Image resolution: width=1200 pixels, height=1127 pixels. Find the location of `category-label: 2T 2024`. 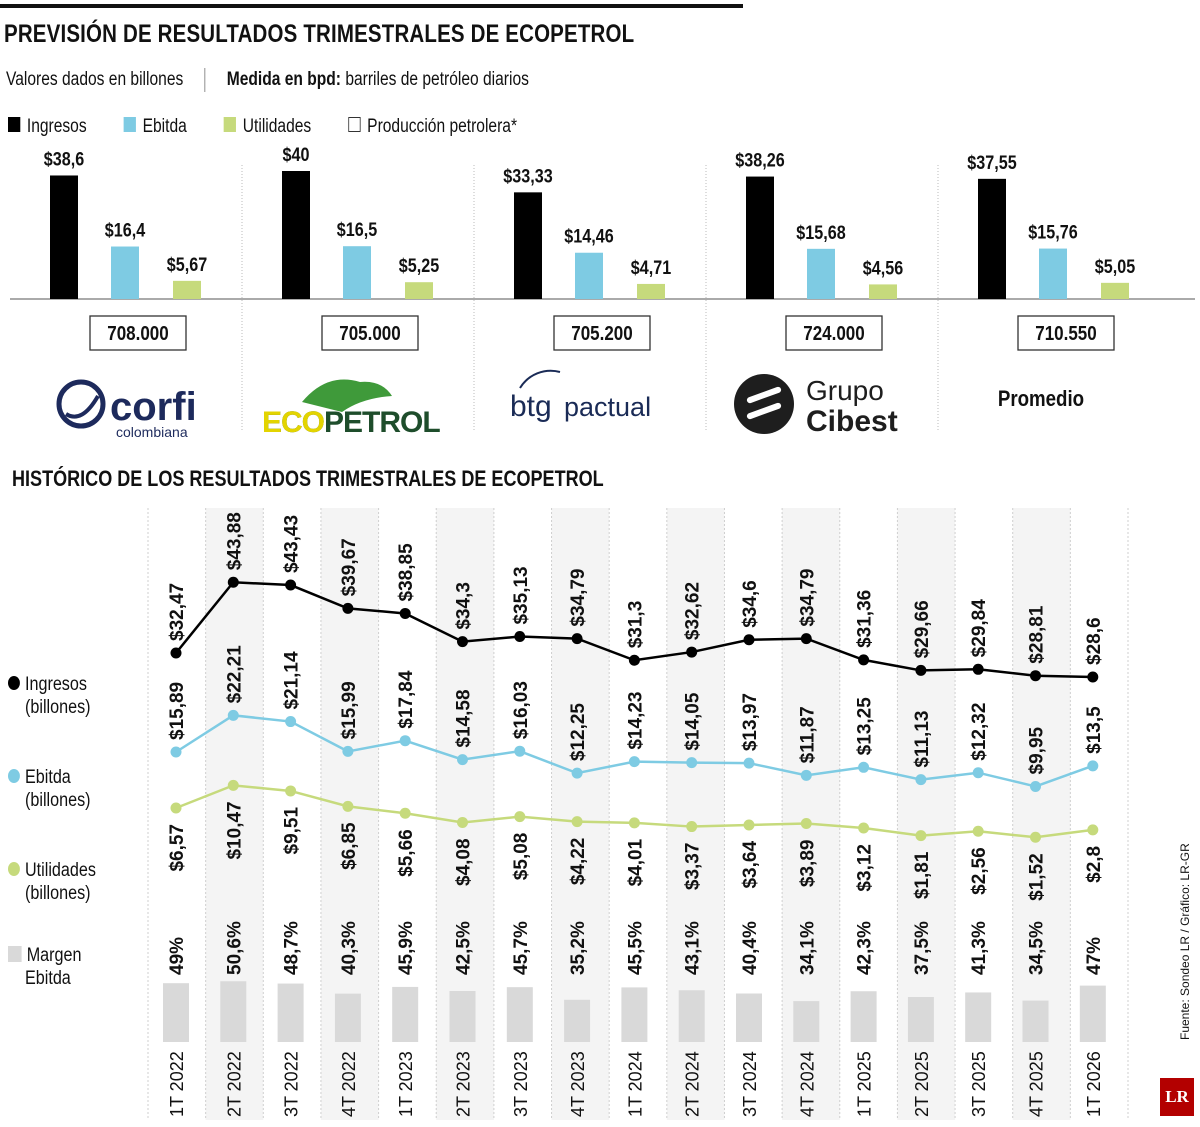

category-label: 2T 2024 is located at coordinates (693, 1084).